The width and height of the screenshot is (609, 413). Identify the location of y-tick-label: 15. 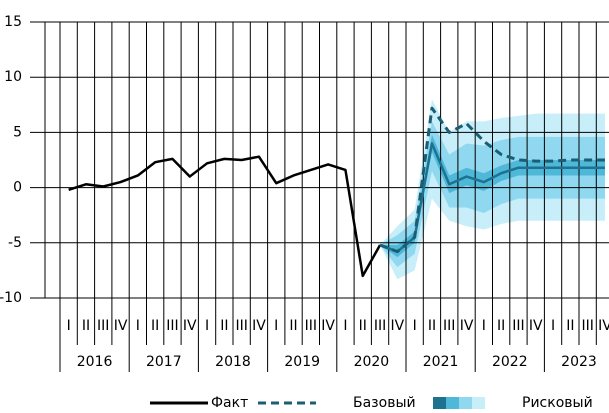
(13, 22).